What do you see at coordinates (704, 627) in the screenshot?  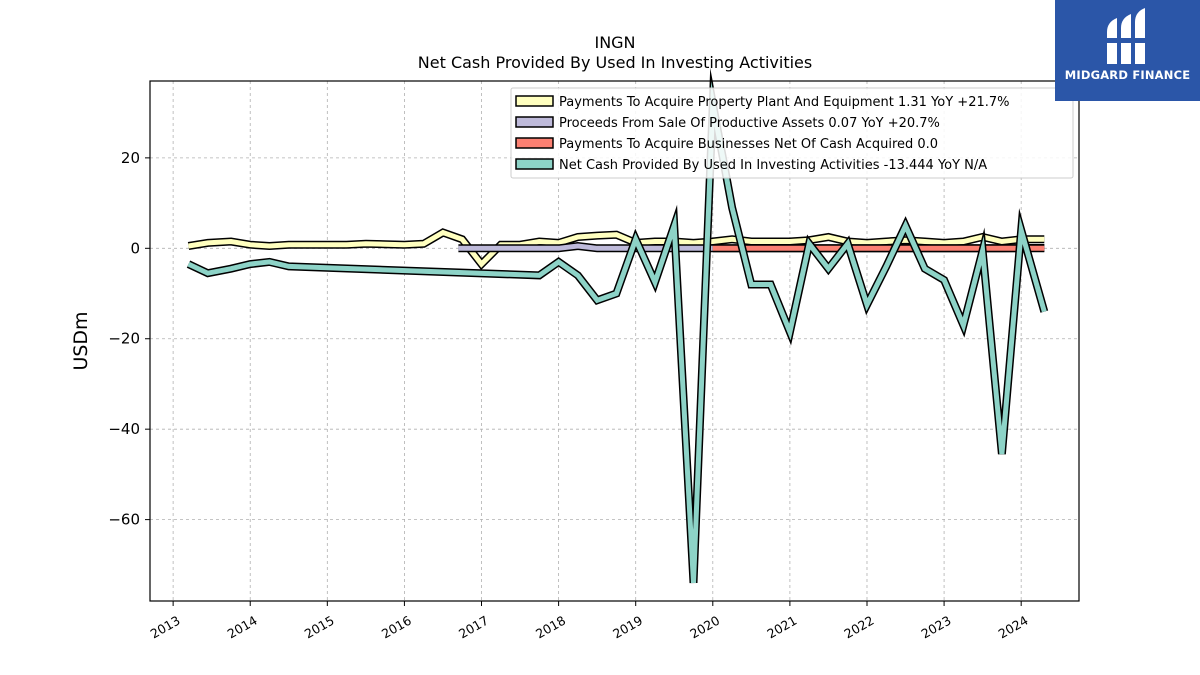 I see `x-tick-label: 2020` at bounding box center [704, 627].